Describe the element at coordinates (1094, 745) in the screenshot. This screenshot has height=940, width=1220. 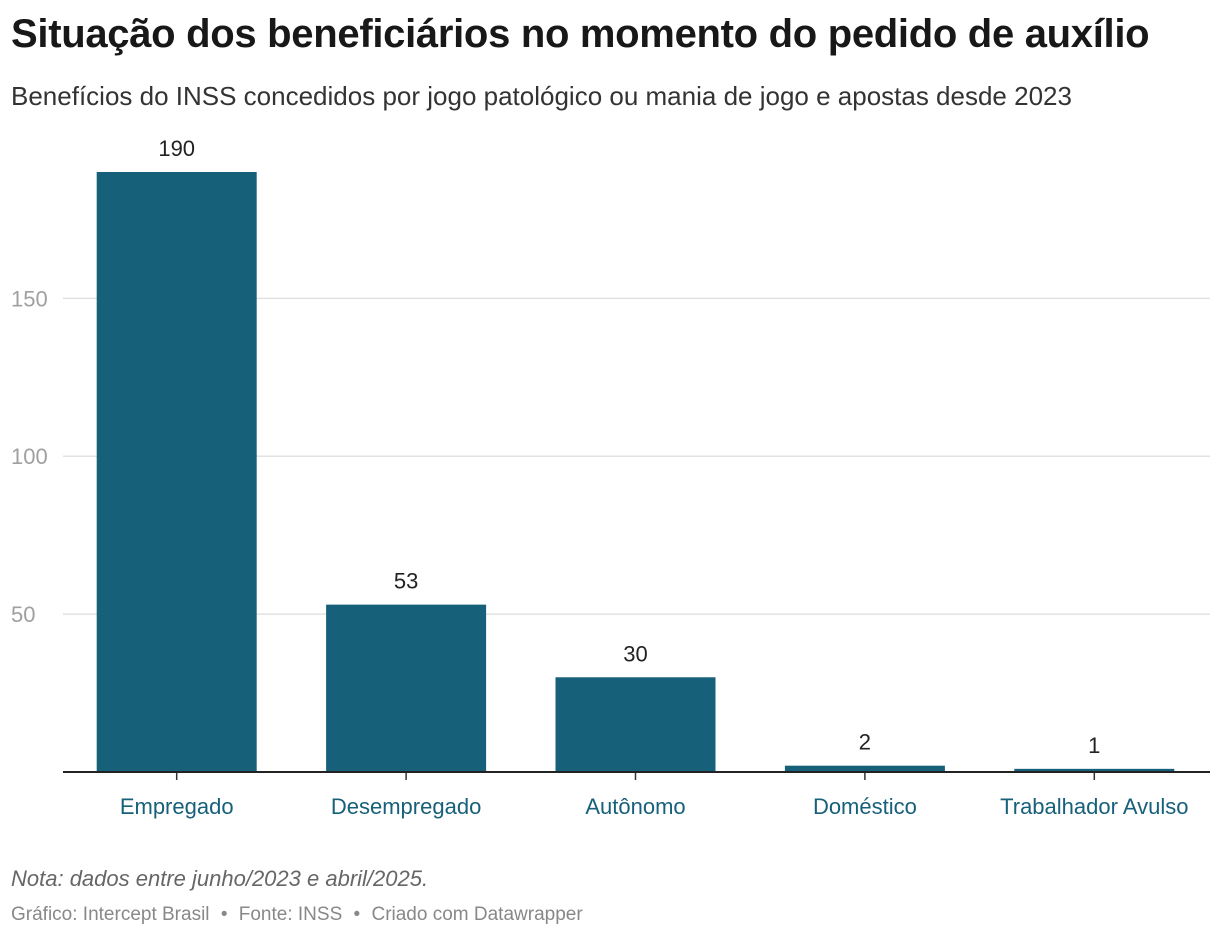
I see `bar-value-label: 1` at that location.